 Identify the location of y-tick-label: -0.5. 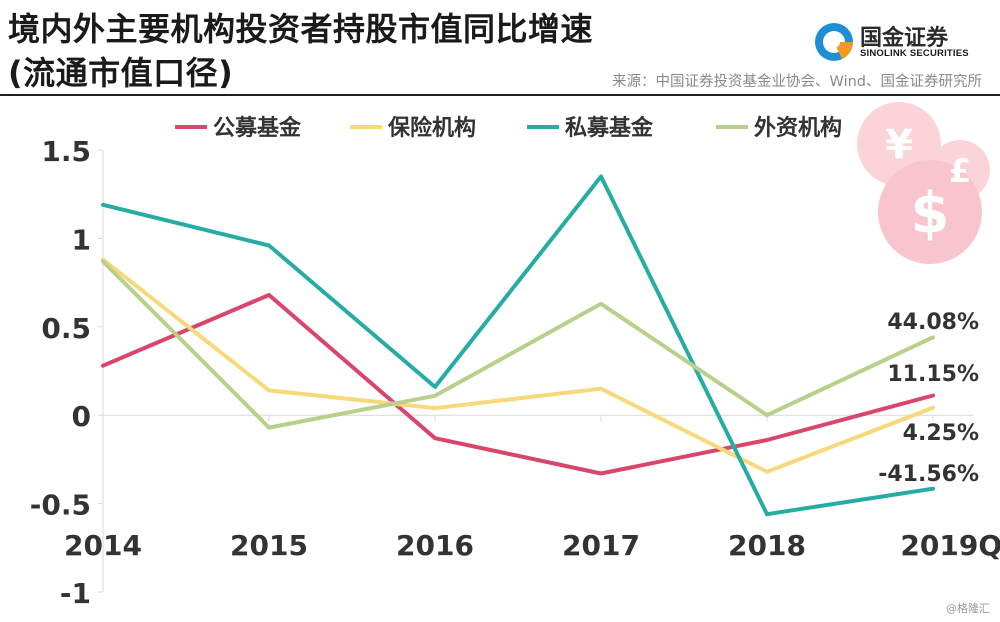
(60, 505).